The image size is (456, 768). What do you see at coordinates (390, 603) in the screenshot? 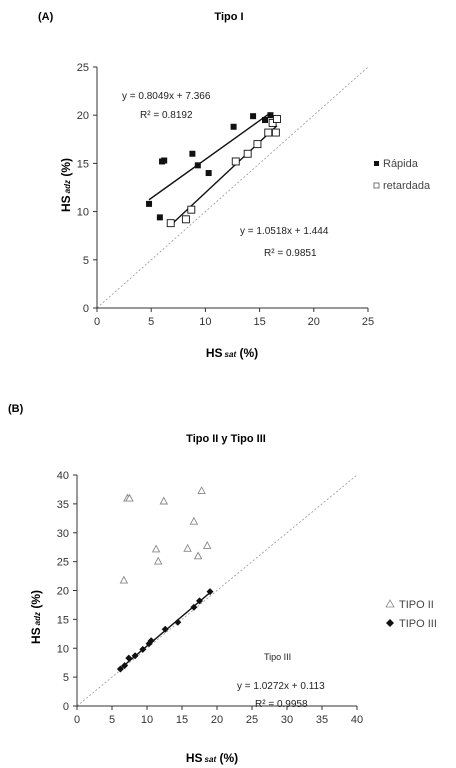
I see `legend-marker-tipo-ii` at bounding box center [390, 603].